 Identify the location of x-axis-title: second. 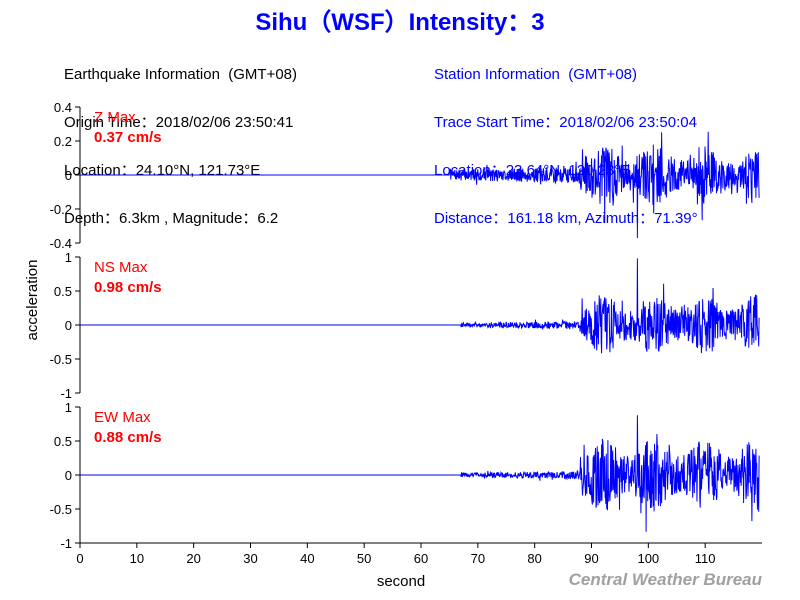
(401, 581).